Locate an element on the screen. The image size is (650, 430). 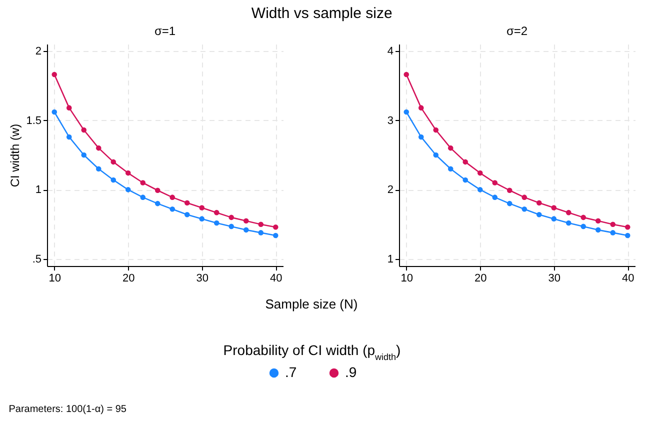
legend-title: Probability of CI width (p$_{width}$) is located at coordinates (312, 352).